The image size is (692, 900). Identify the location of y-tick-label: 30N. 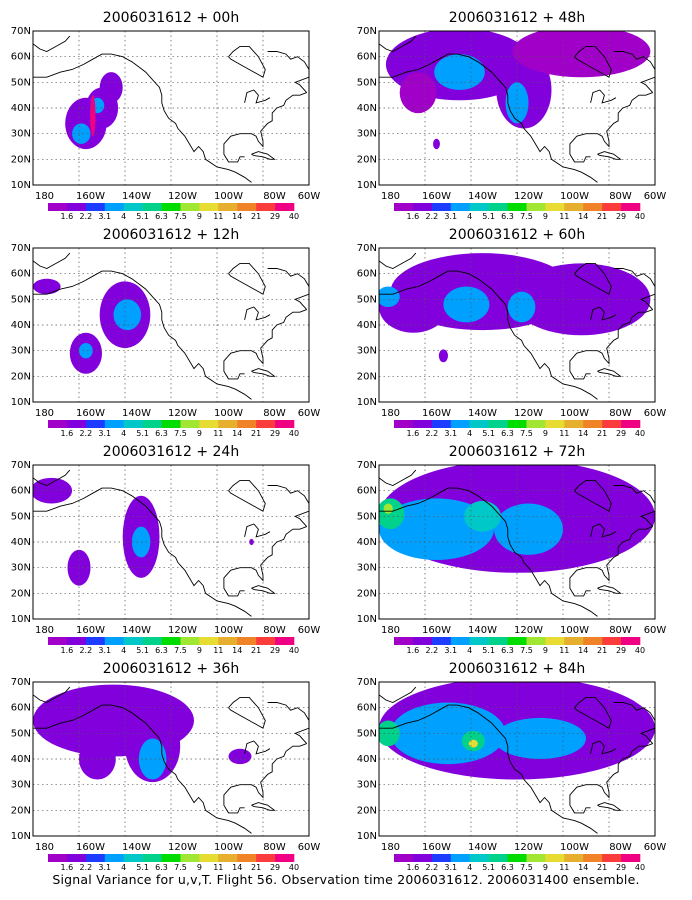
(21, 351).